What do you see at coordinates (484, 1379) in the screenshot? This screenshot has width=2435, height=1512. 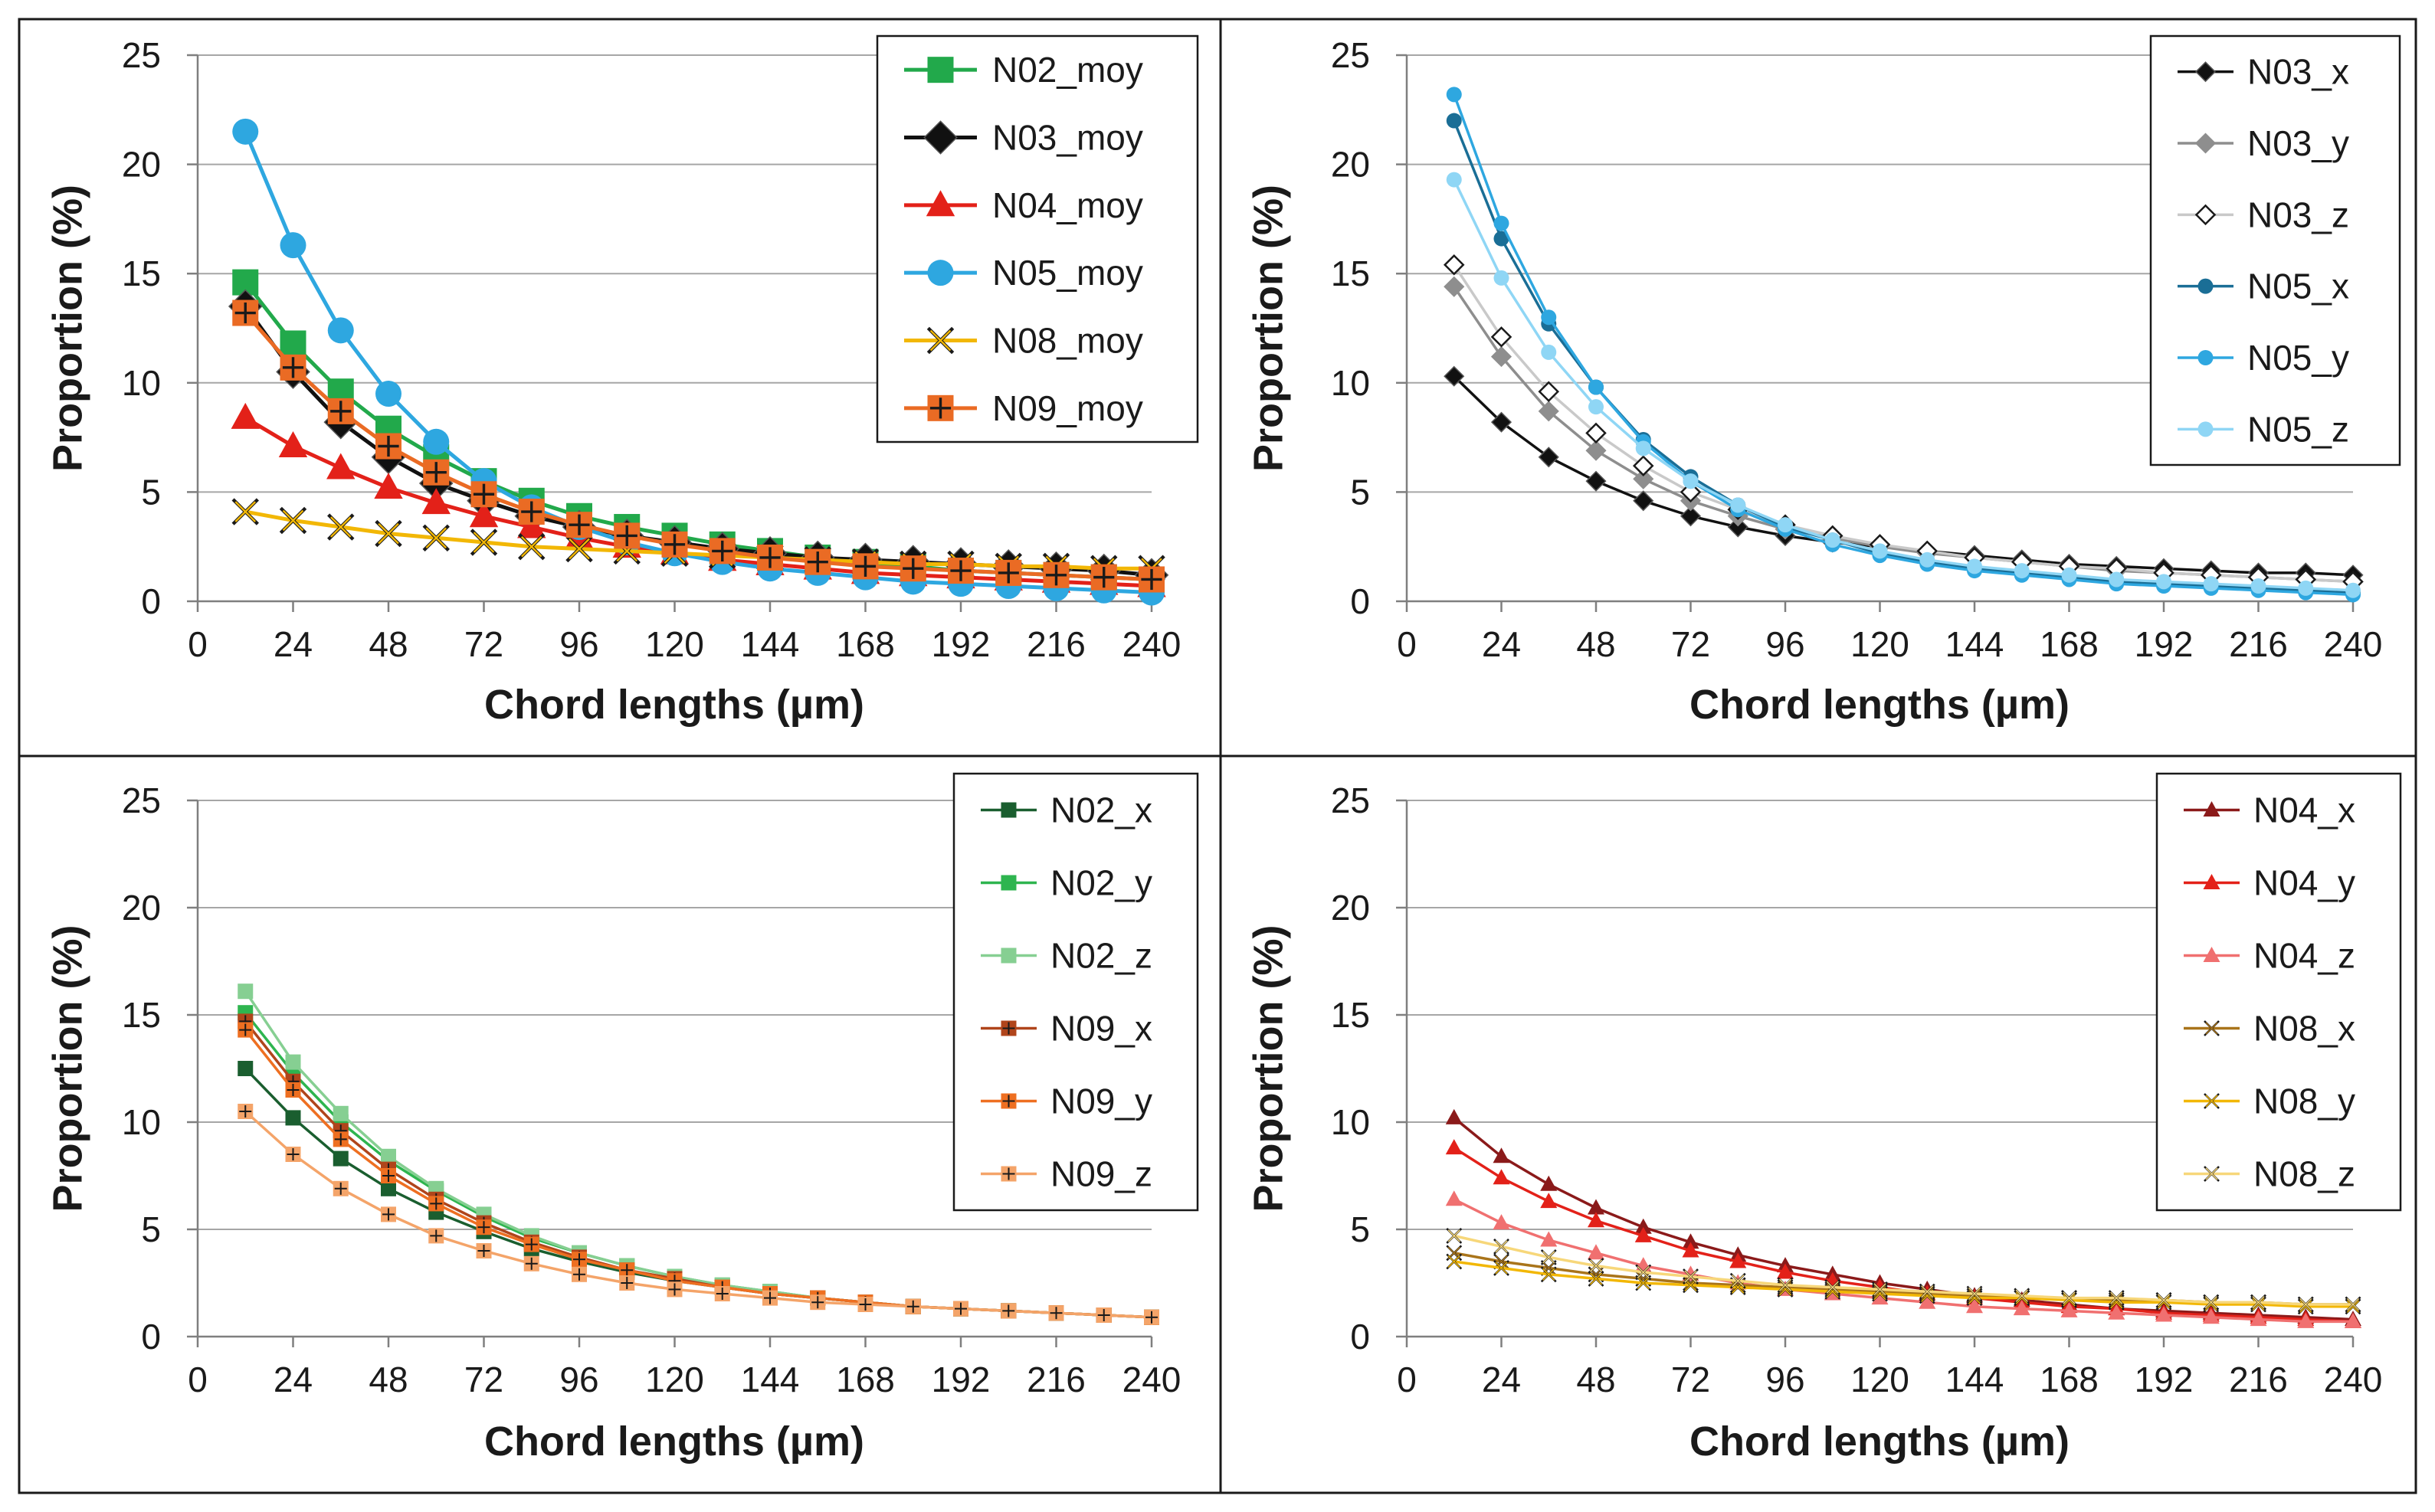 I see `x-tick-label: 72` at bounding box center [484, 1379].